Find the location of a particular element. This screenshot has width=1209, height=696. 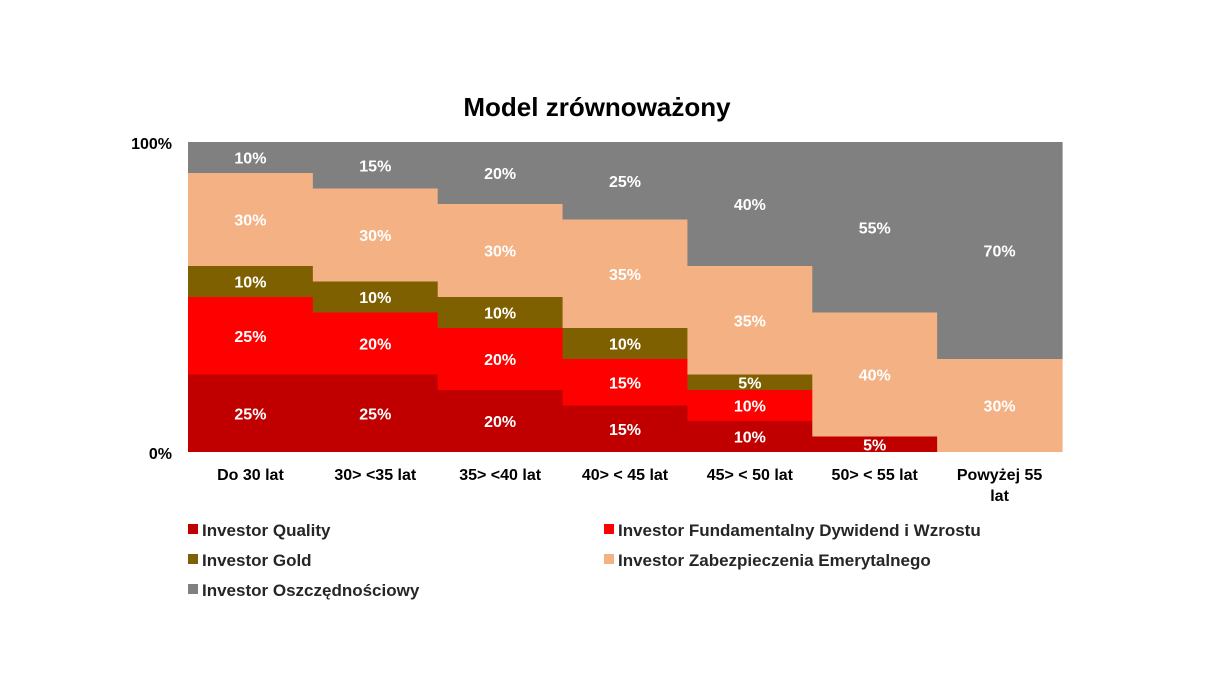

data-label-s3-c6: 30% is located at coordinates (1000, 407).